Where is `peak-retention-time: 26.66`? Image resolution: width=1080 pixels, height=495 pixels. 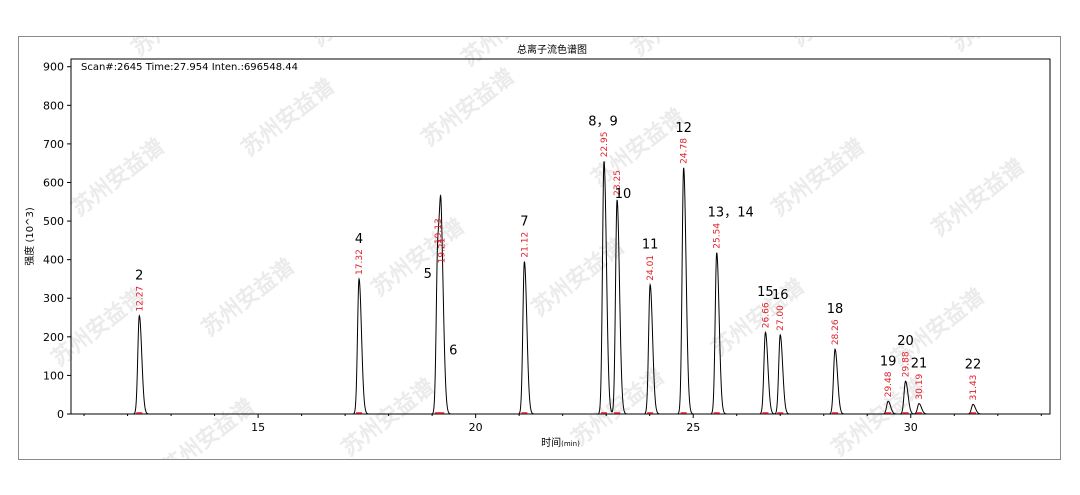
peak-retention-time: 26.66 is located at coordinates (766, 315).